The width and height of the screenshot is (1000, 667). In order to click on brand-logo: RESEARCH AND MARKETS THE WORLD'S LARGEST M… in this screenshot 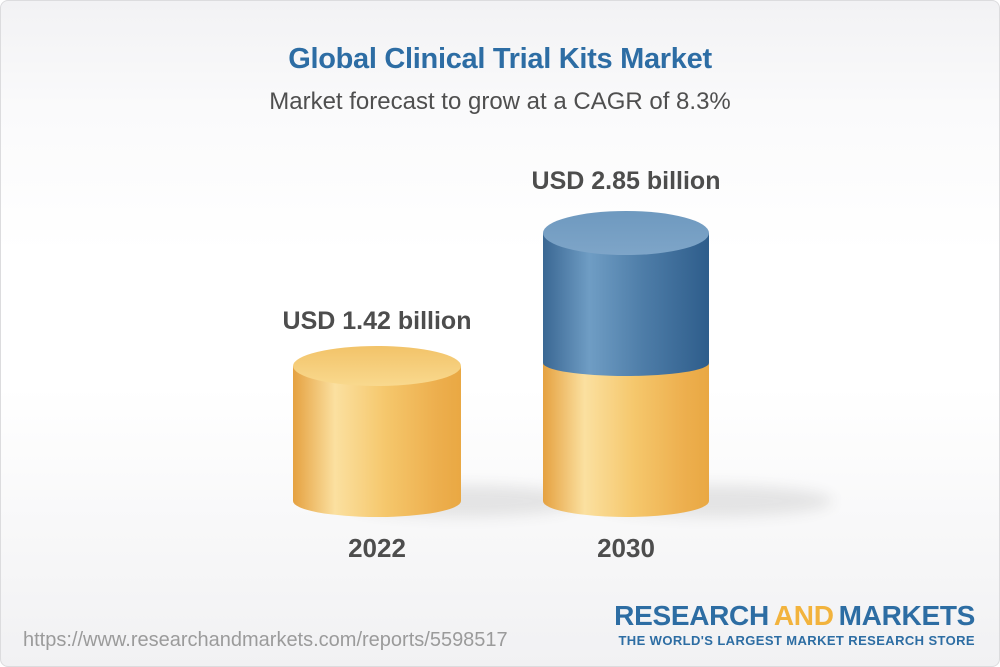, I will do `click(794, 625)`.